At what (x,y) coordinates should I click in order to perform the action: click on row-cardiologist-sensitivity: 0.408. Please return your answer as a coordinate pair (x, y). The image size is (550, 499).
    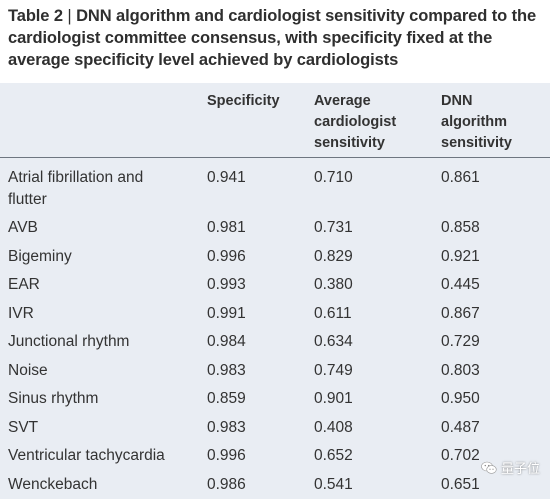
    Looking at the image, I should click on (333, 427).